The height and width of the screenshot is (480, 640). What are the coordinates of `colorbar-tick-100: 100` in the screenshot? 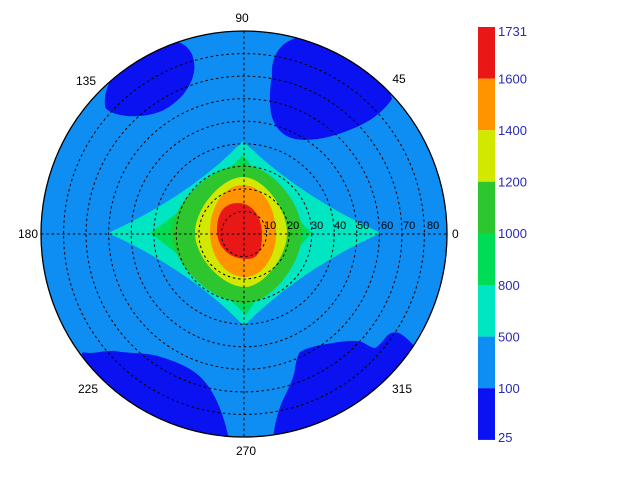 It's located at (509, 388).